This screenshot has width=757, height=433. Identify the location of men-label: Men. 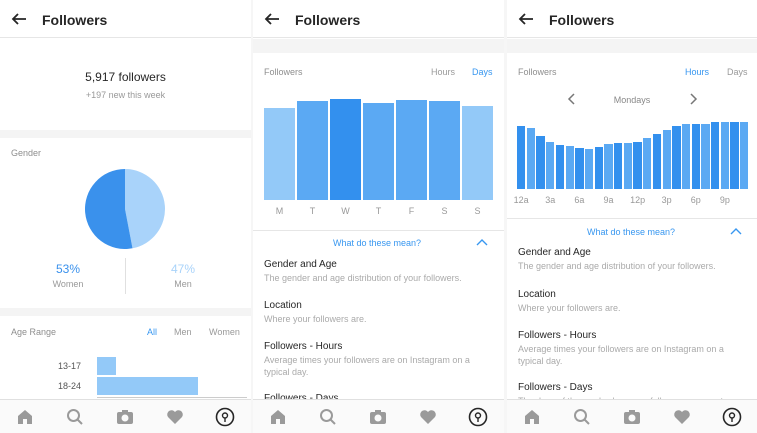
(183, 284).